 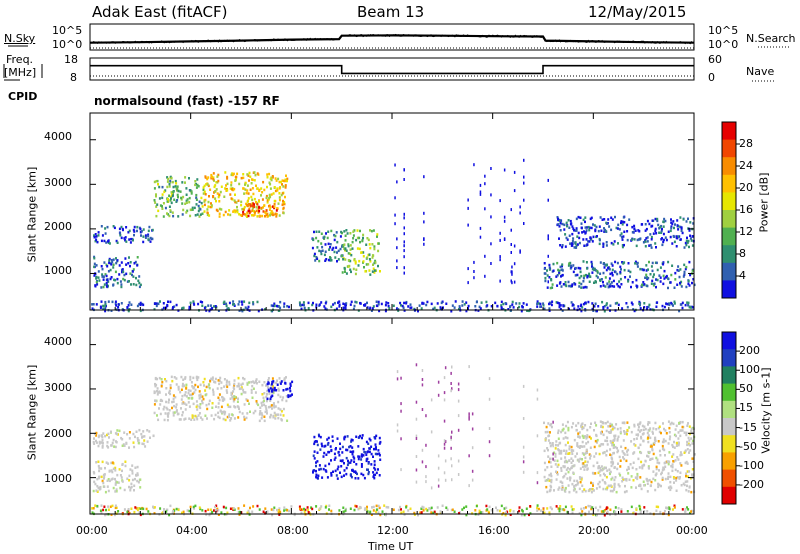 What do you see at coordinates (58, 387) in the screenshot?
I see `velocity-ytick-3000: 3000` at bounding box center [58, 387].